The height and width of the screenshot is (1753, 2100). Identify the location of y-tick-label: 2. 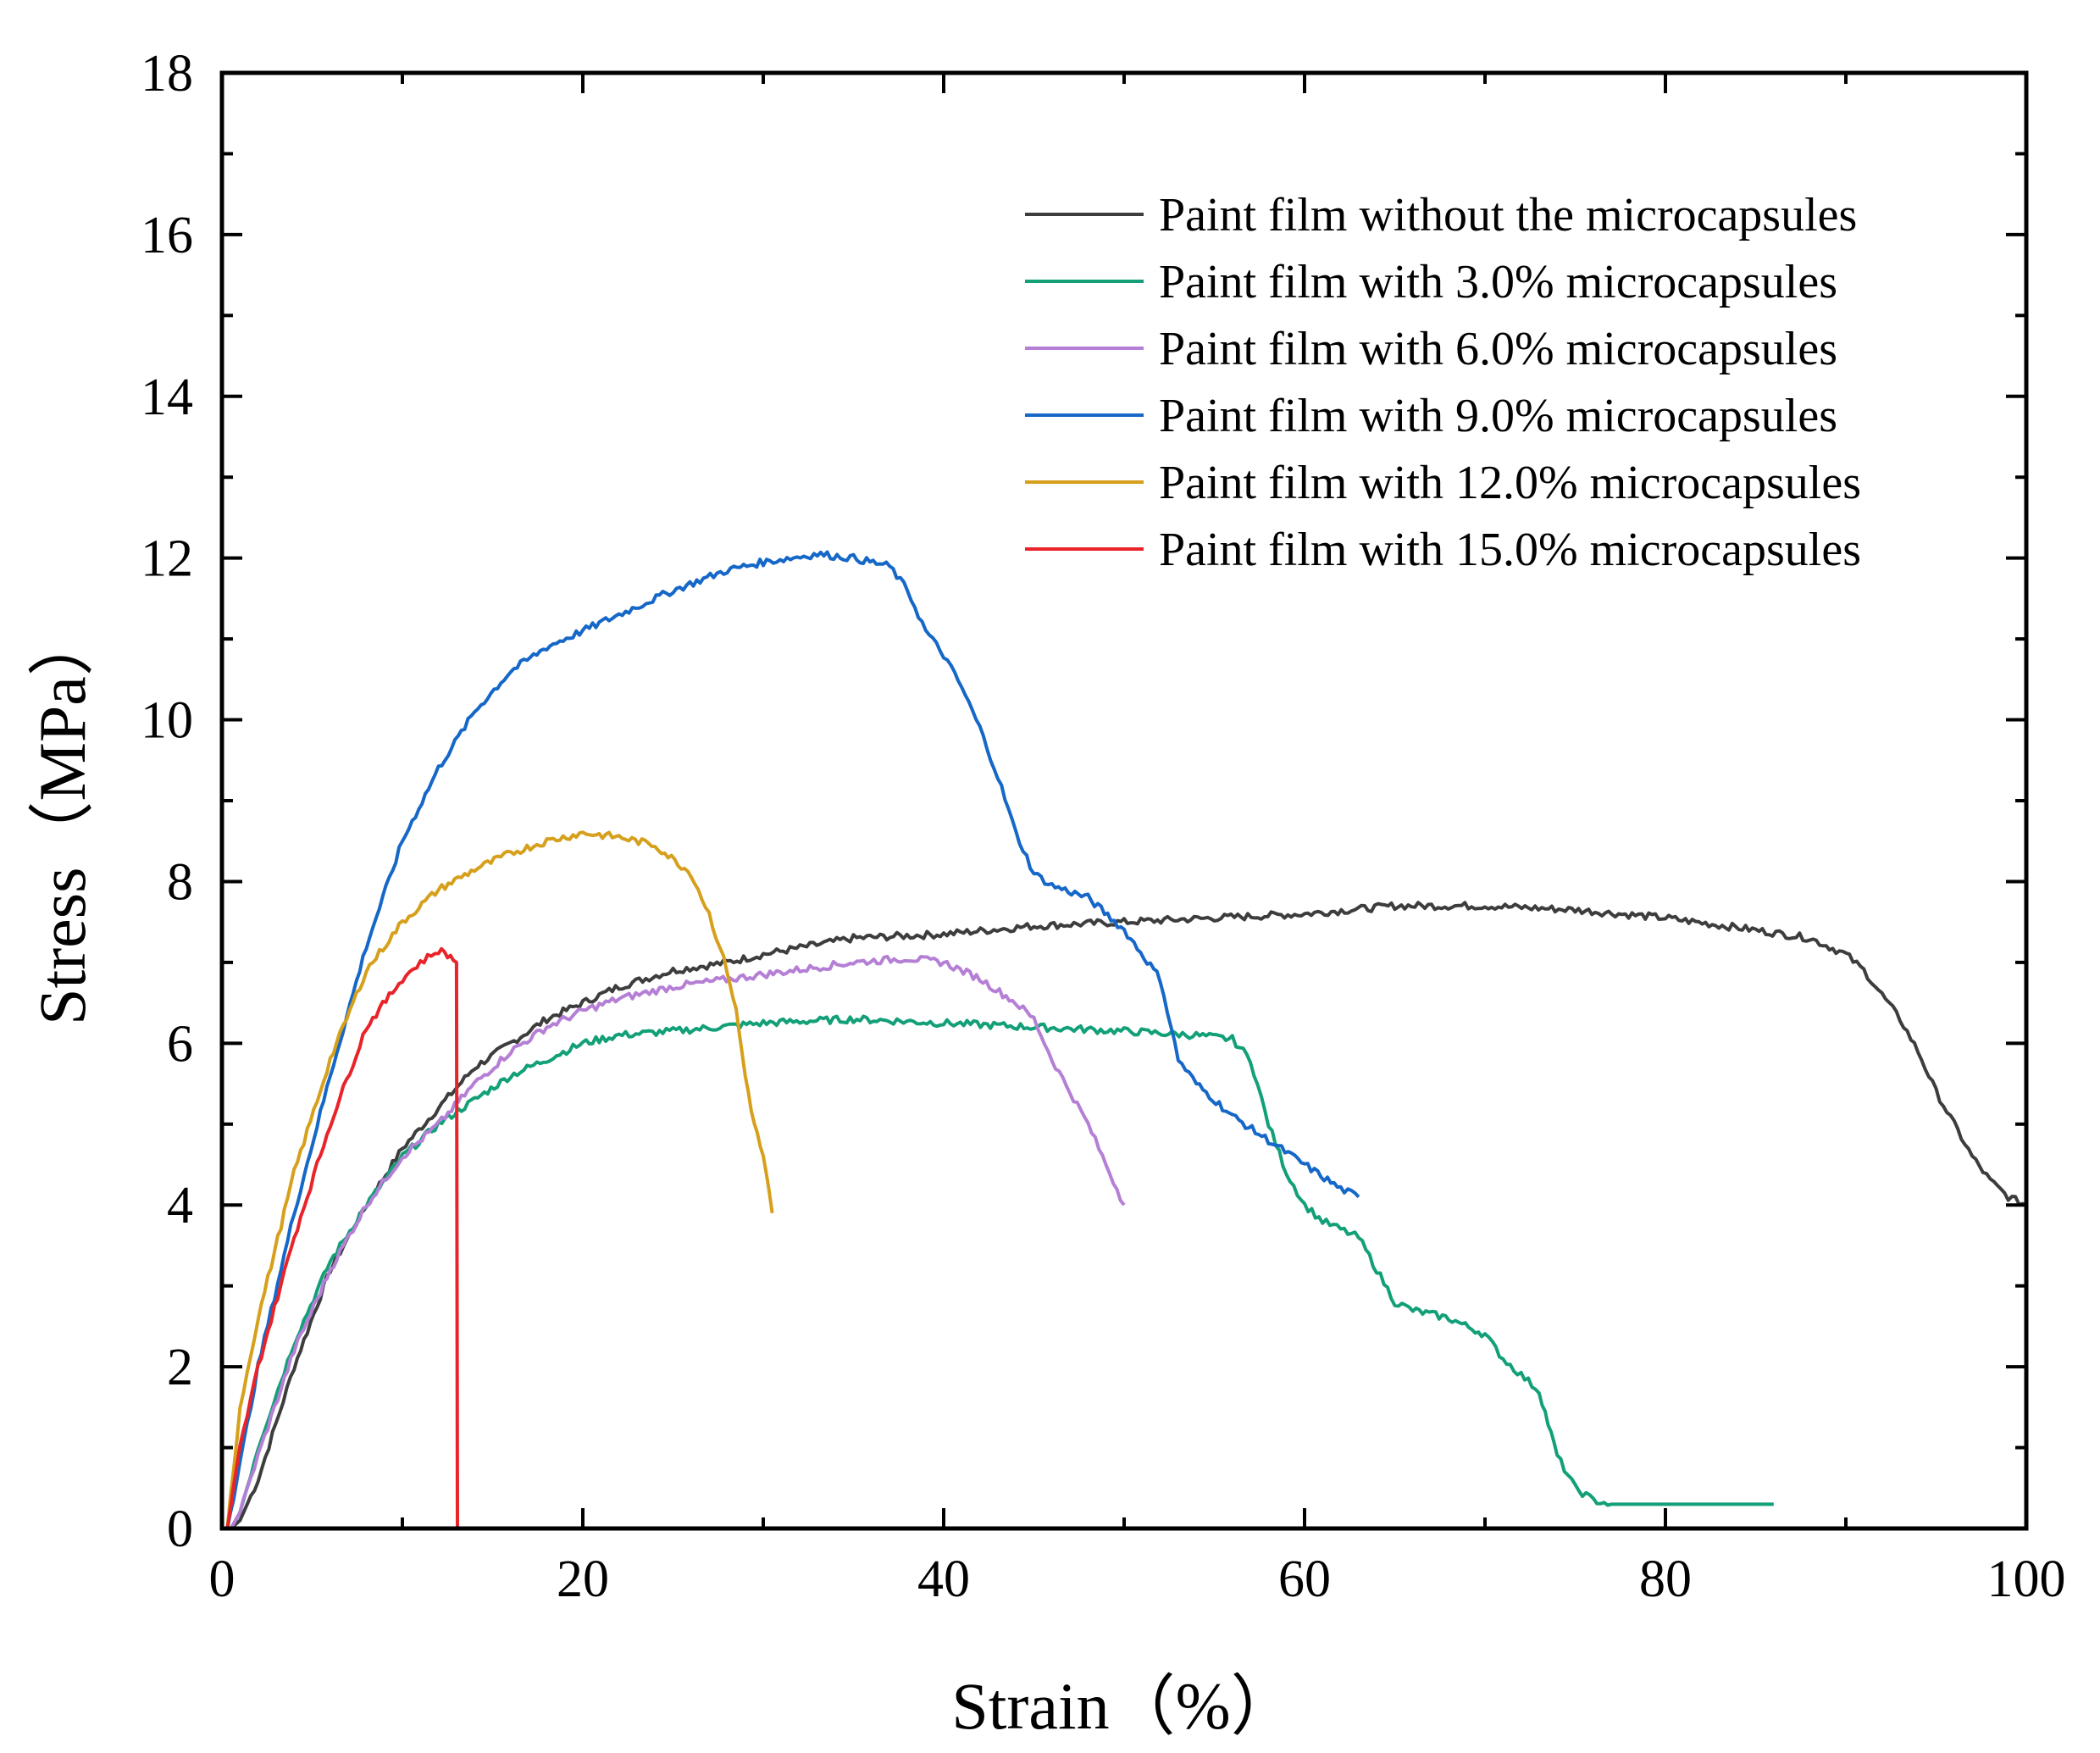
(180, 1367).